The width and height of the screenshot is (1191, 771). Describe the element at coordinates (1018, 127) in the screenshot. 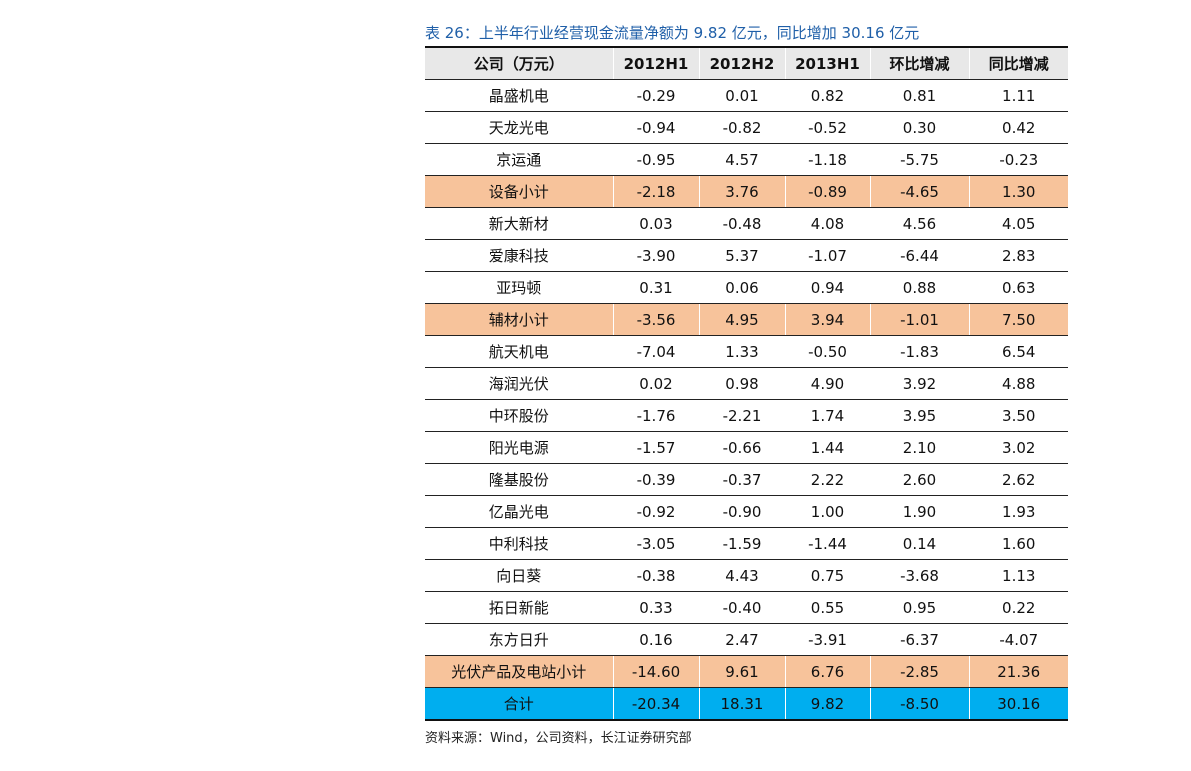

I see `yoy-cell: 0.42` at that location.